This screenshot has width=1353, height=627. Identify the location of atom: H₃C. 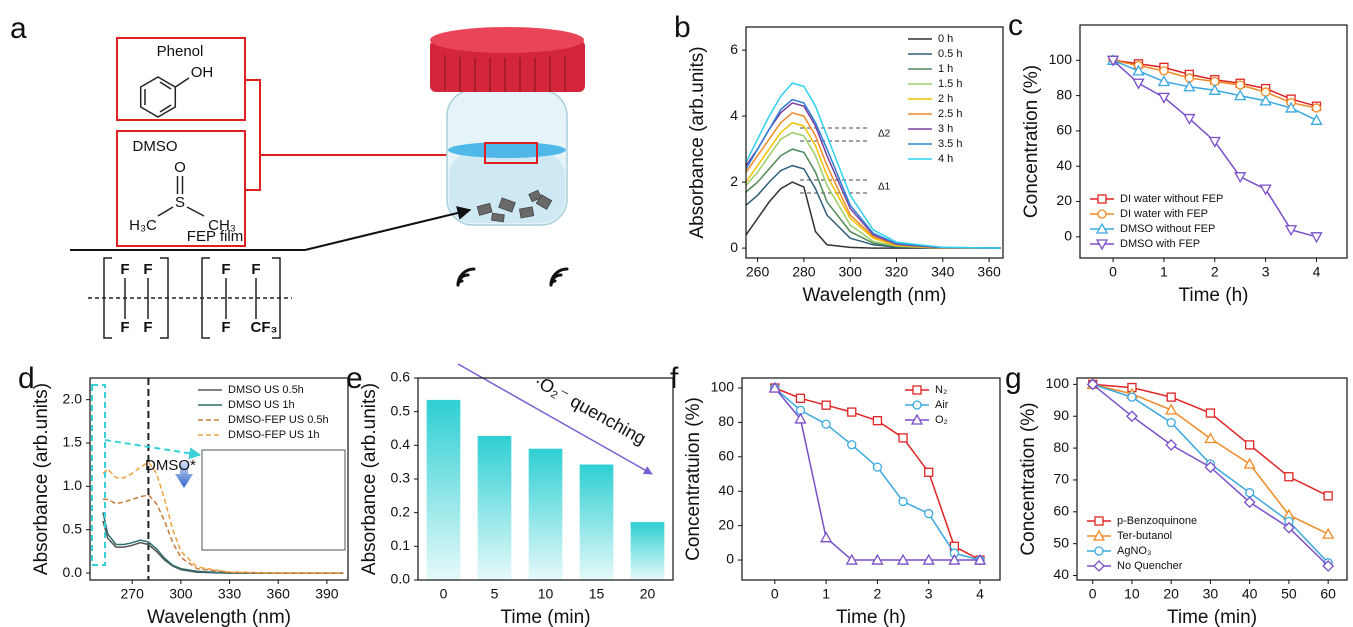
(143, 225).